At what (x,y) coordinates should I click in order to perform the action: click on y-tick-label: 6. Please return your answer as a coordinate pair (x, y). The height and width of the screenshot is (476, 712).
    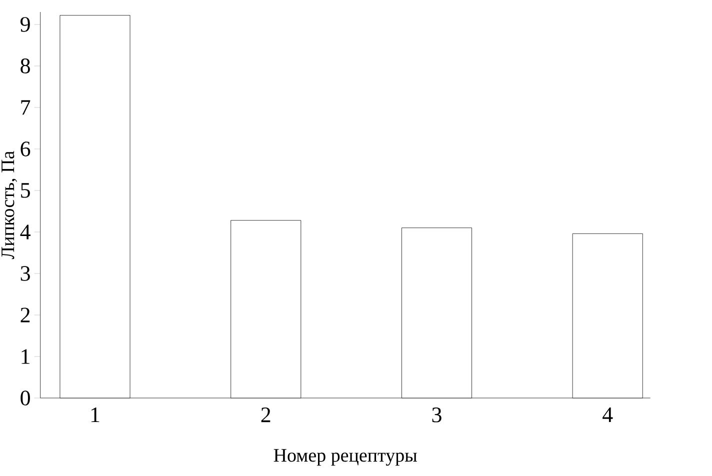
    Looking at the image, I should click on (25, 149).